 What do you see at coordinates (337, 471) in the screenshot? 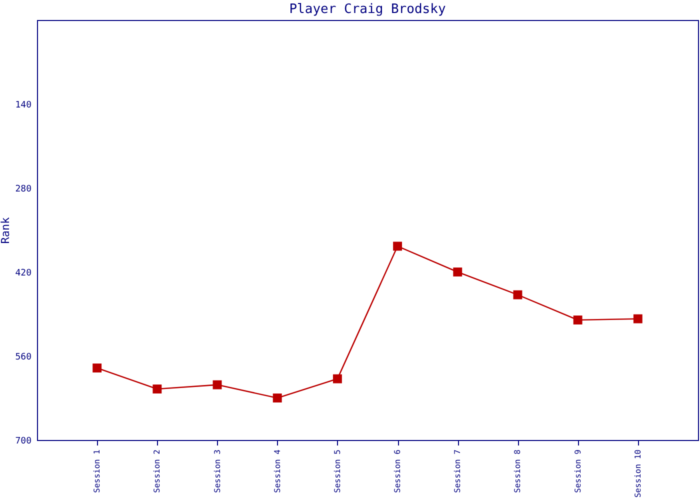
I see `x-tick-label: Session 5` at bounding box center [337, 471].